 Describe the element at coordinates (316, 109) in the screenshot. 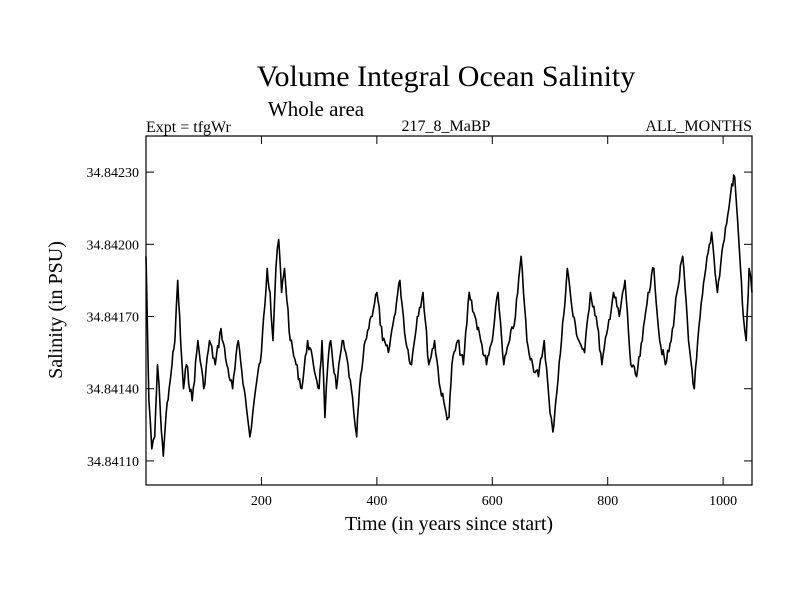

I see `chart-subtitle: Whole area` at that location.